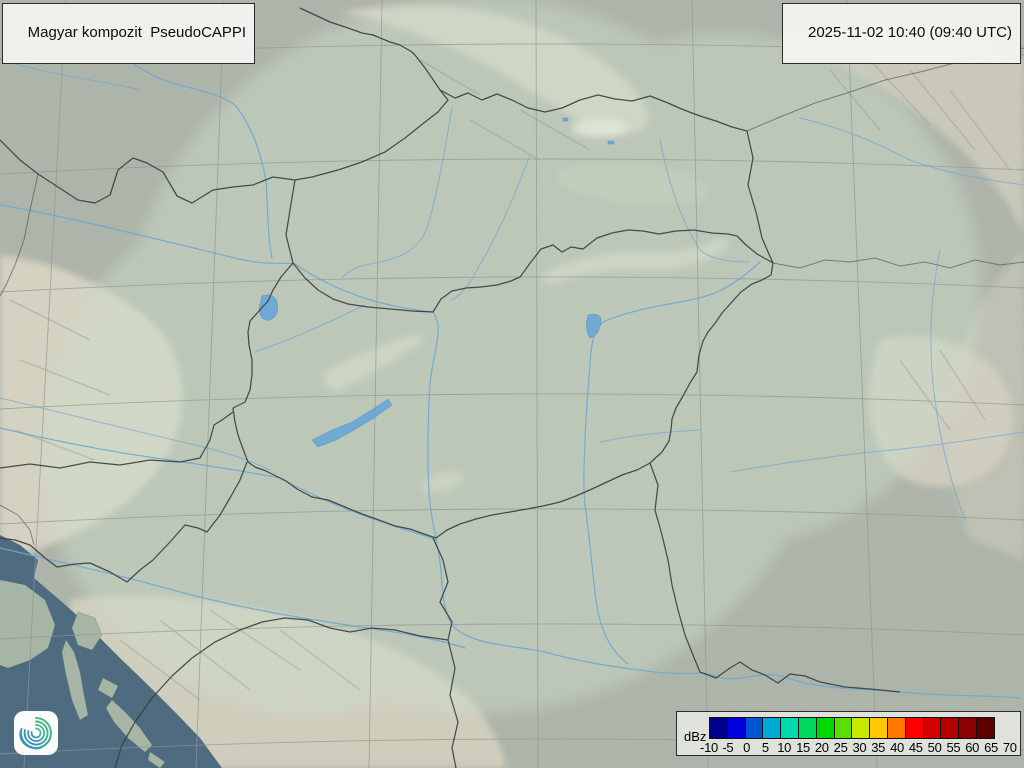 The image size is (1024, 768). I want to click on legend-panel: dBz -10 -5 0 5 10 15 20 25 30 35 40 45 50 55 60 65 70, so click(848, 733).